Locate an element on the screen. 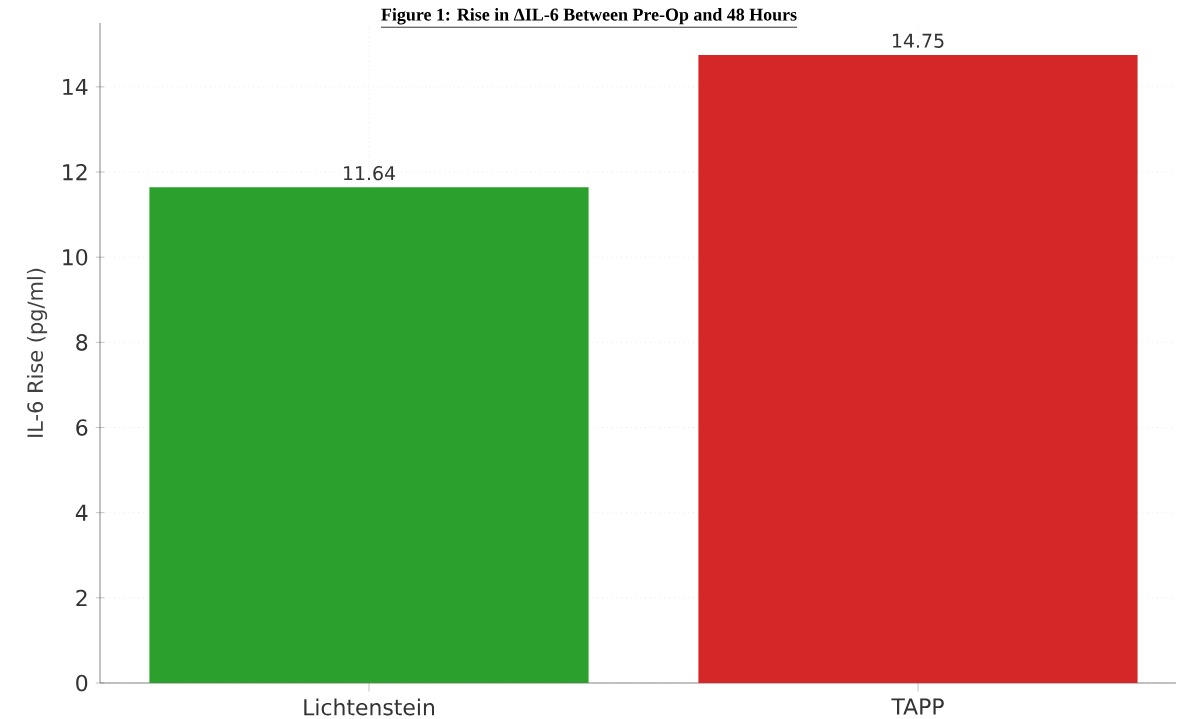 The width and height of the screenshot is (1178, 719). x-tick-label: TAPP is located at coordinates (917, 706).